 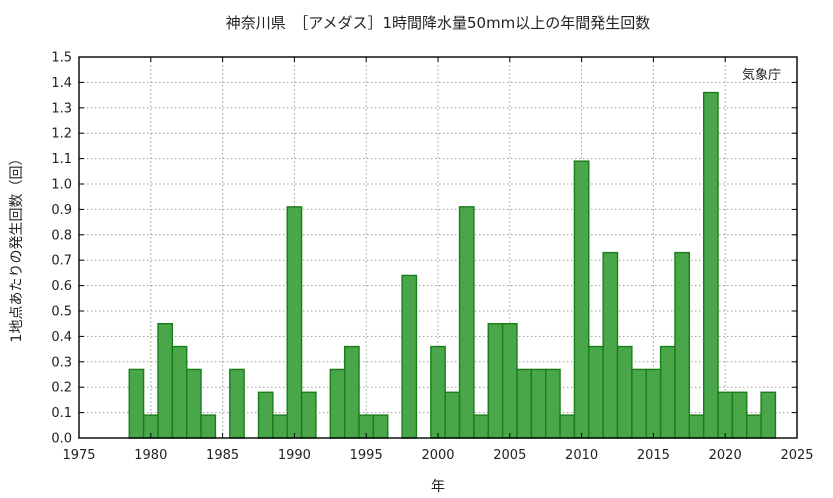 What do you see at coordinates (567, 426) in the screenshot?
I see `bar-2009` at bounding box center [567, 426].